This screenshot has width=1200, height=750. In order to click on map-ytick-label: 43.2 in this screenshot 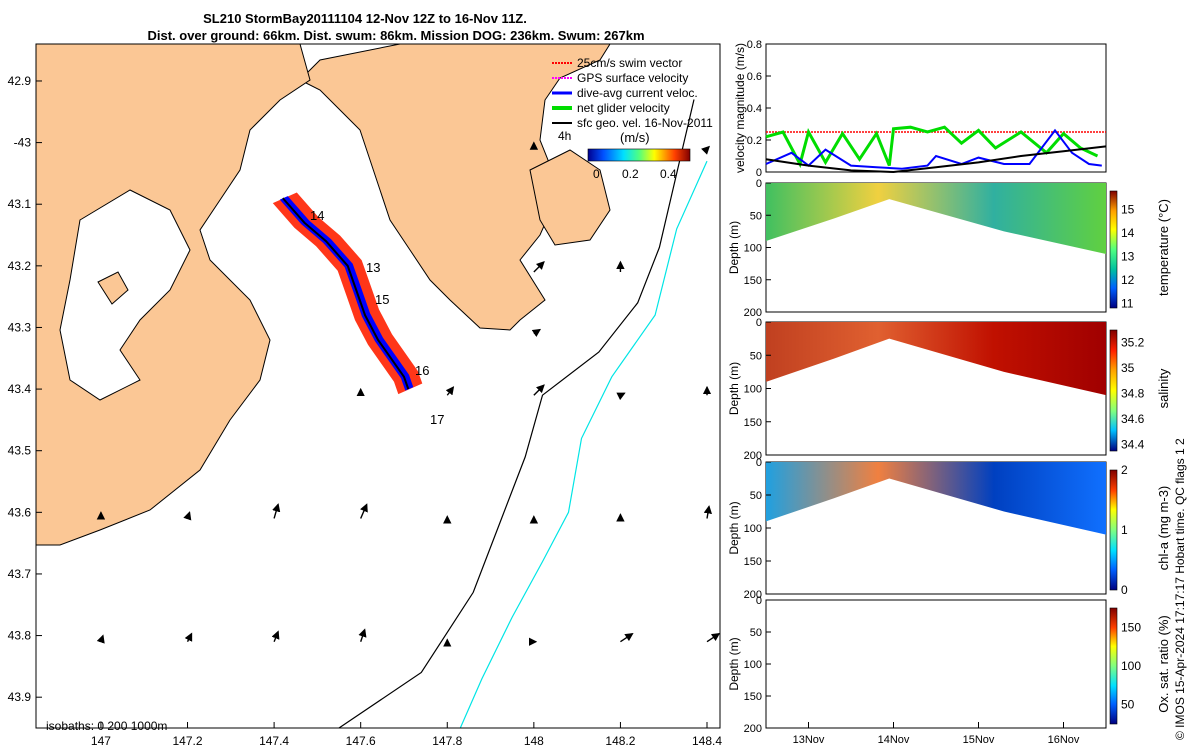, I will do `click(20, 266)`.